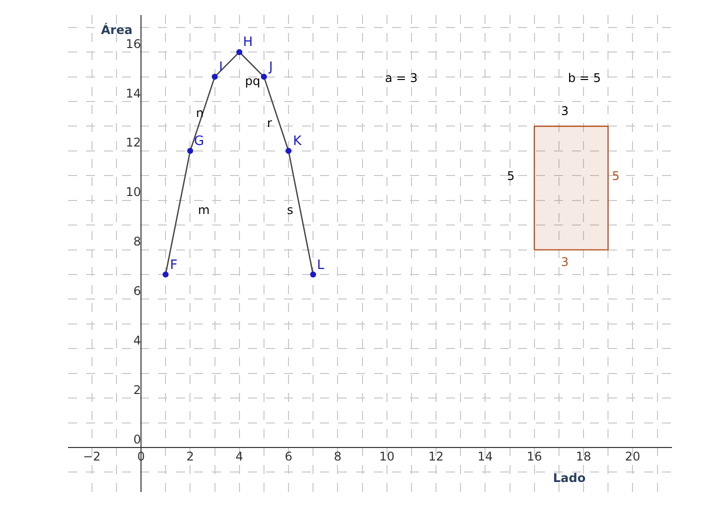 The width and height of the screenshot is (715, 506). What do you see at coordinates (321, 265) in the screenshot?
I see `annotation: L` at bounding box center [321, 265].